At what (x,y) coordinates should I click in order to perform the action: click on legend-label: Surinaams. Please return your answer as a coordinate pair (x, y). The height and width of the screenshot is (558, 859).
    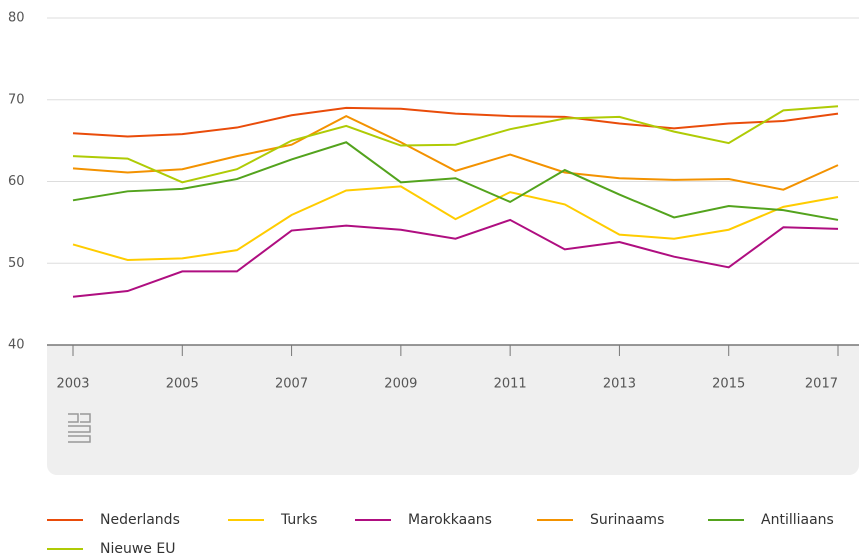
    Looking at the image, I should click on (627, 520).